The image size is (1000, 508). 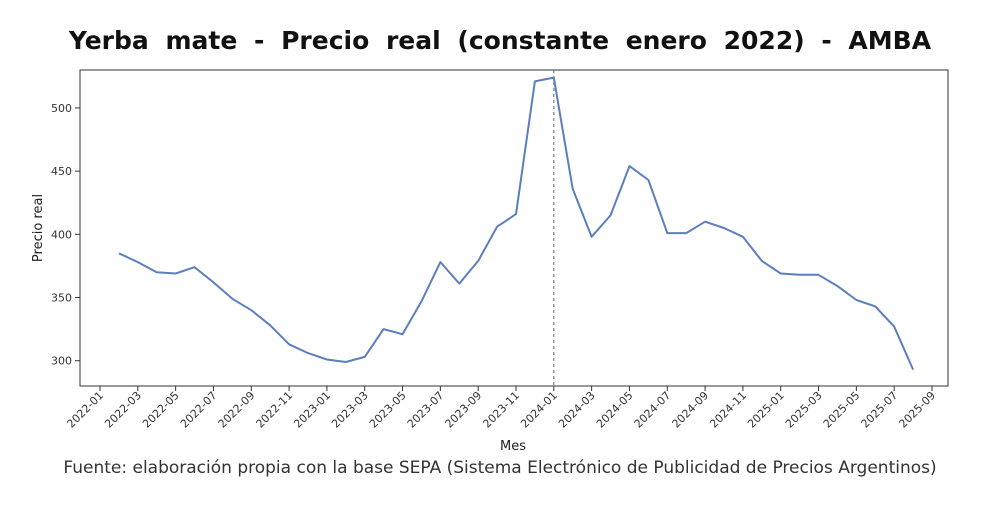 I want to click on y-axis-label: Precio real, so click(x=38, y=228).